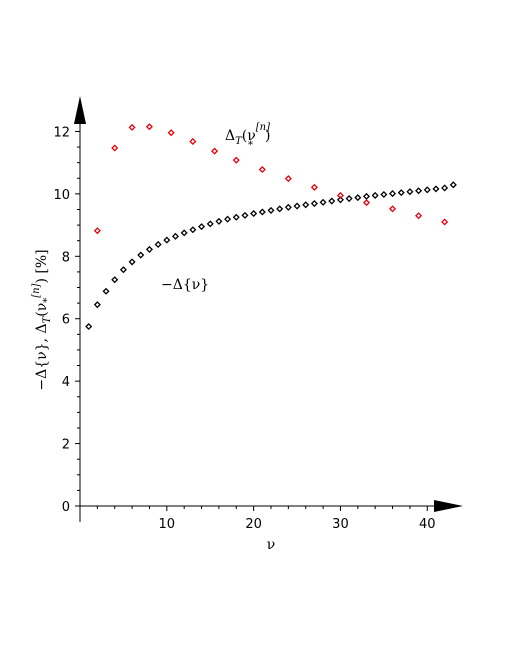  Describe the element at coordinates (167, 524) in the screenshot. I see `x-tick-label: 10` at that location.